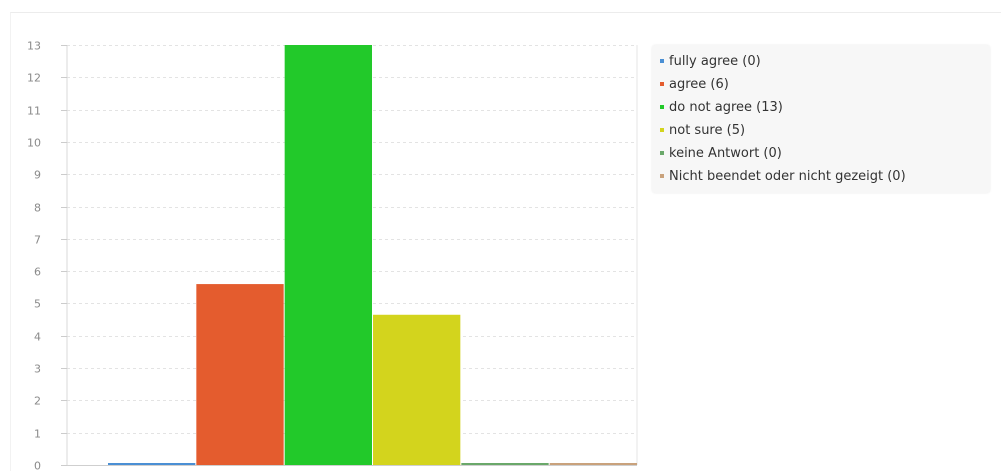  Describe the element at coordinates (37, 175) in the screenshot. I see `y-tick-label: 9` at that location.